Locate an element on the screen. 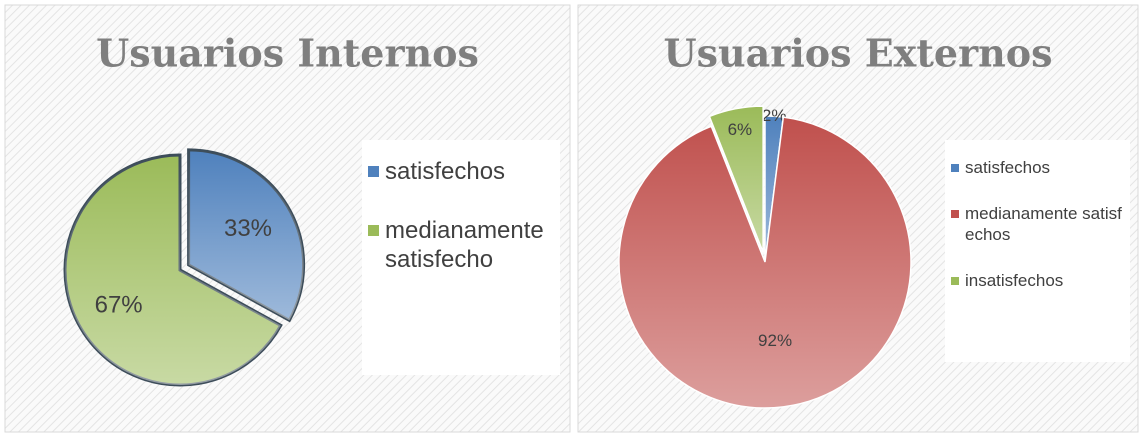 The image size is (1143, 436). data-label: 67% is located at coordinates (119, 305).